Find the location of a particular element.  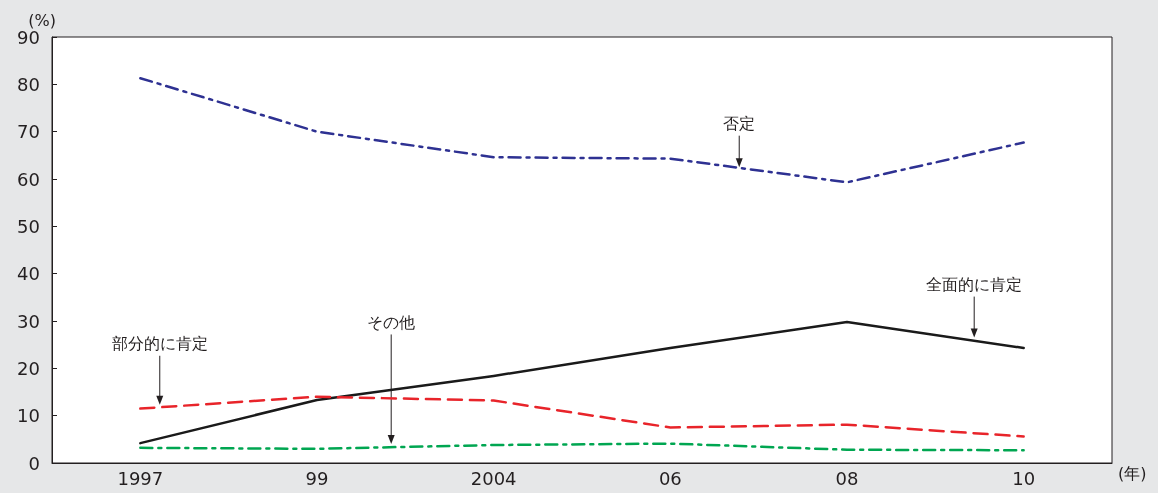

y-tick-label: 50 is located at coordinates (28, 226).